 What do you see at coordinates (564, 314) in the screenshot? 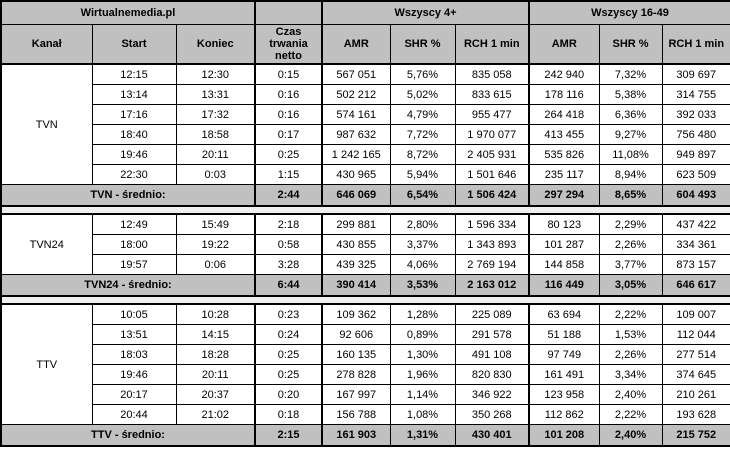
I see `cell-amr-16-49: 63 694` at bounding box center [564, 314].